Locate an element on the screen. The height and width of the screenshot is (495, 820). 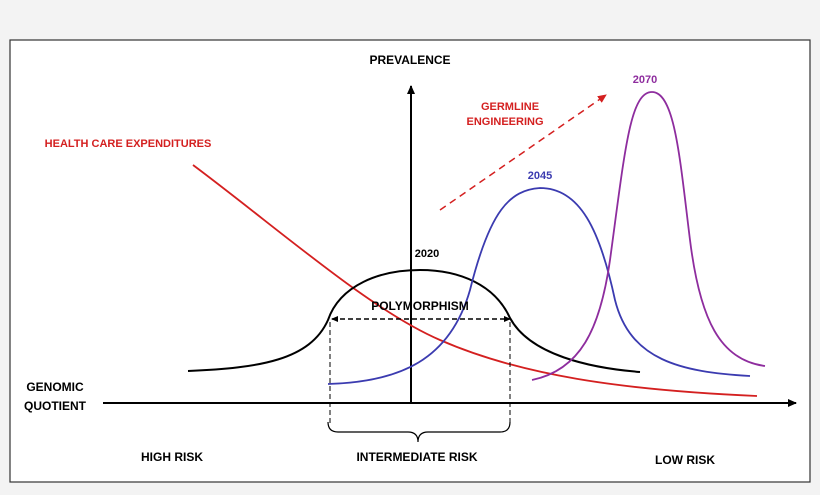
germline-label: ENGINEERING is located at coordinates (504, 122).